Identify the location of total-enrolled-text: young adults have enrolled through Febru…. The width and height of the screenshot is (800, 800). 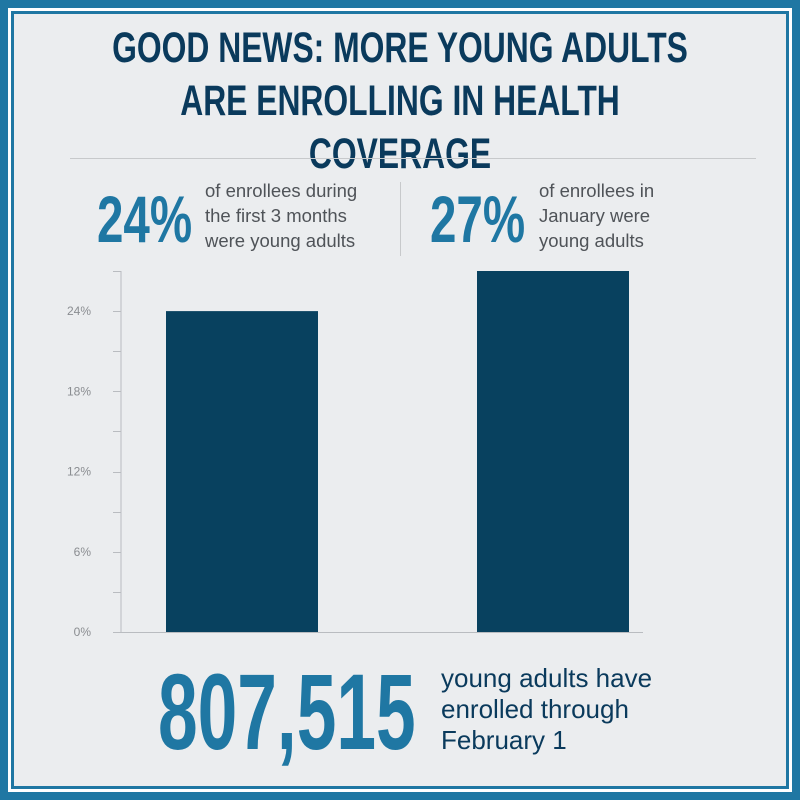
(547, 709).